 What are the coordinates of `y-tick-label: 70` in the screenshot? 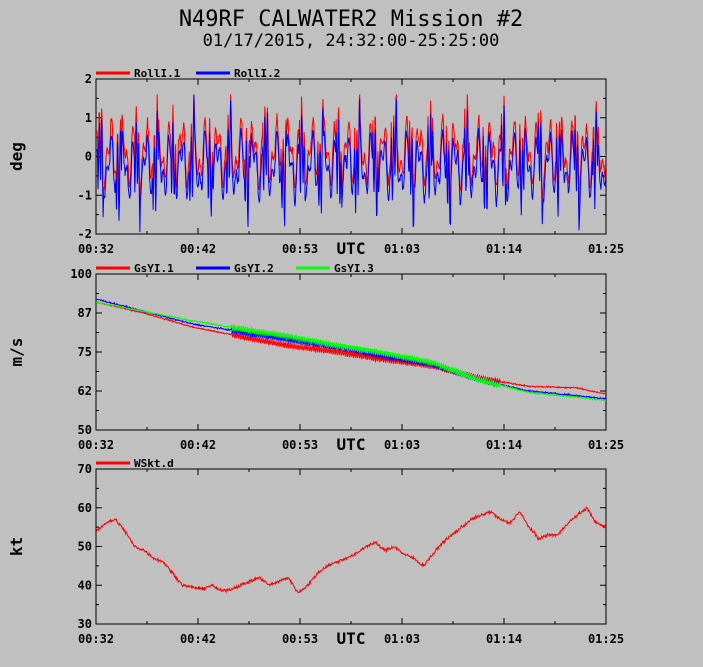 It's located at (85, 469).